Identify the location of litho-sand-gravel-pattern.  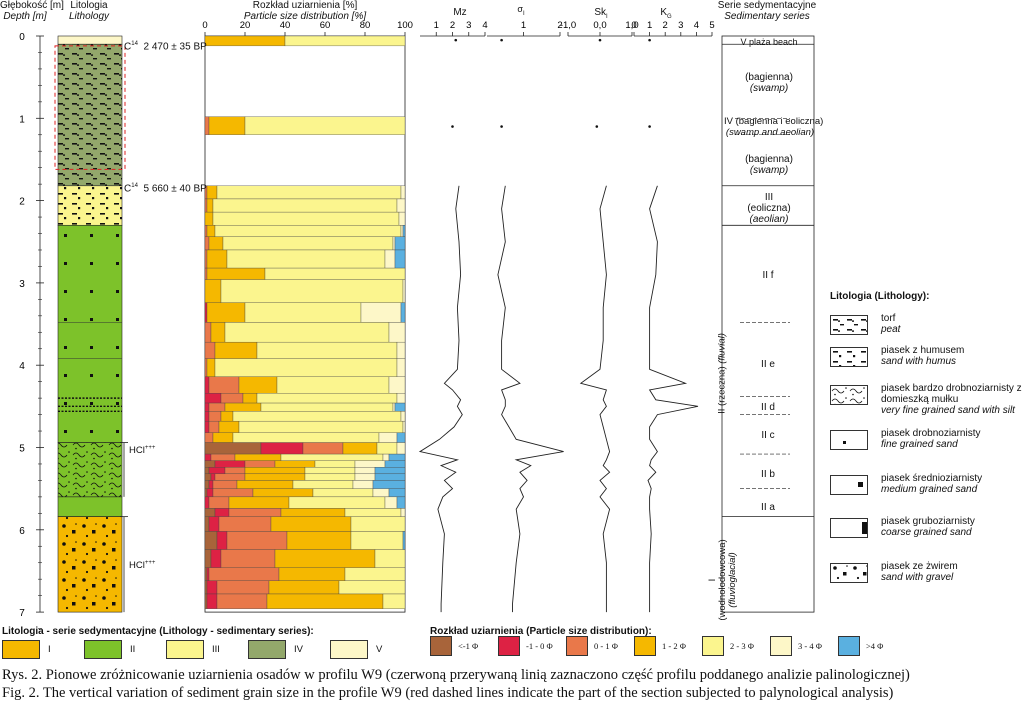
(90, 564).